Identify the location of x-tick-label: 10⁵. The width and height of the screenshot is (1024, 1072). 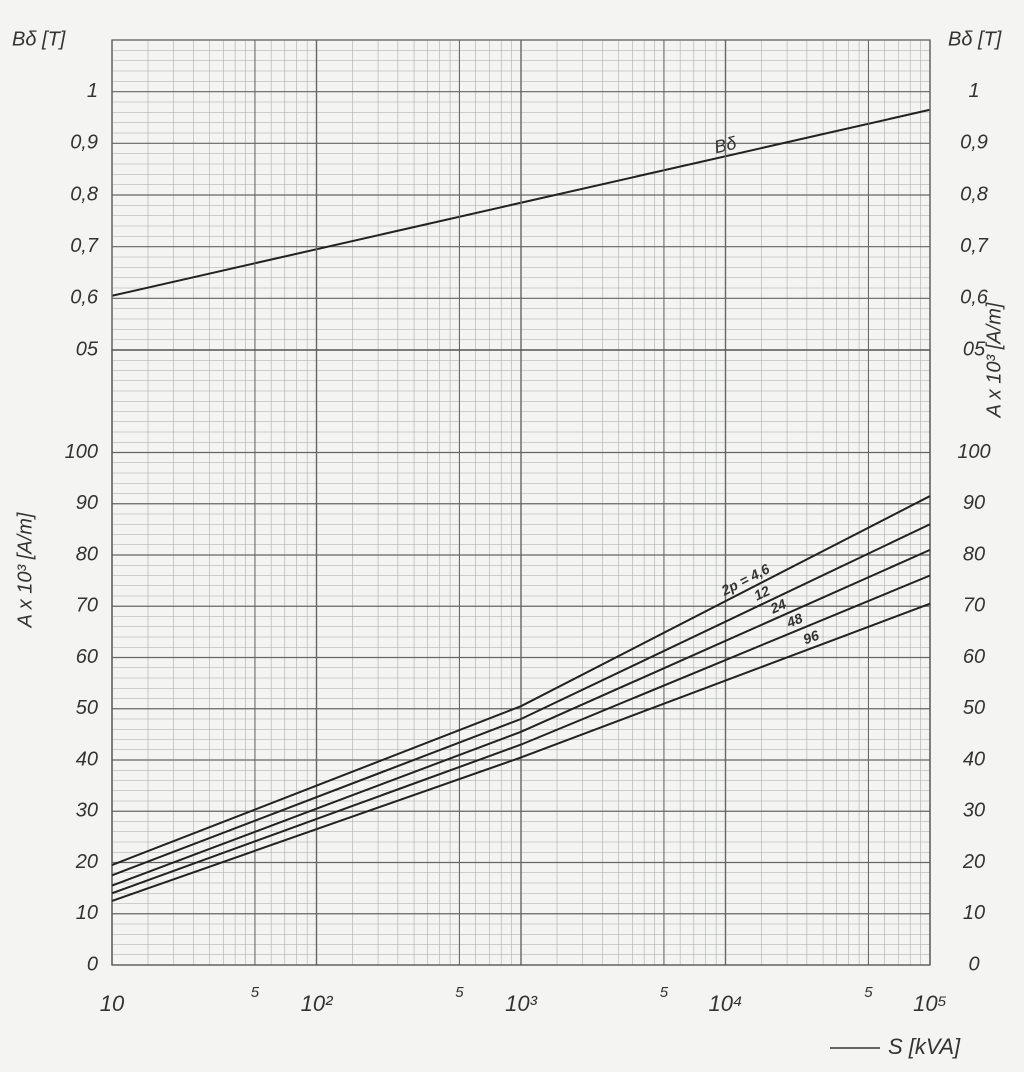
(930, 1003).